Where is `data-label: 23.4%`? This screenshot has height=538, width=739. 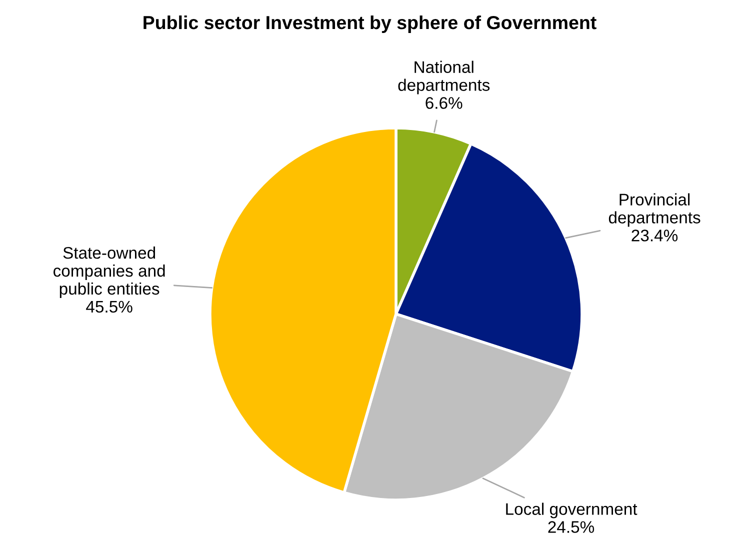
data-label: 23.4% is located at coordinates (655, 236).